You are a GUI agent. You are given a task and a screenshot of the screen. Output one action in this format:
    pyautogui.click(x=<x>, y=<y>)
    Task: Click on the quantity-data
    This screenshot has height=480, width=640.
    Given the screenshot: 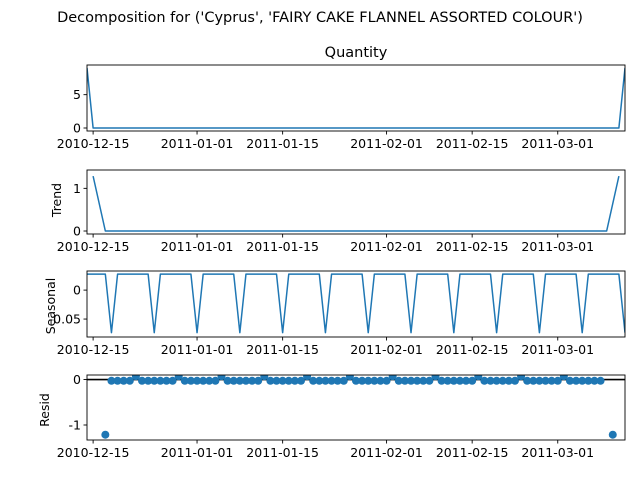 What is the action you would take?
    pyautogui.click(x=356, y=98)
    